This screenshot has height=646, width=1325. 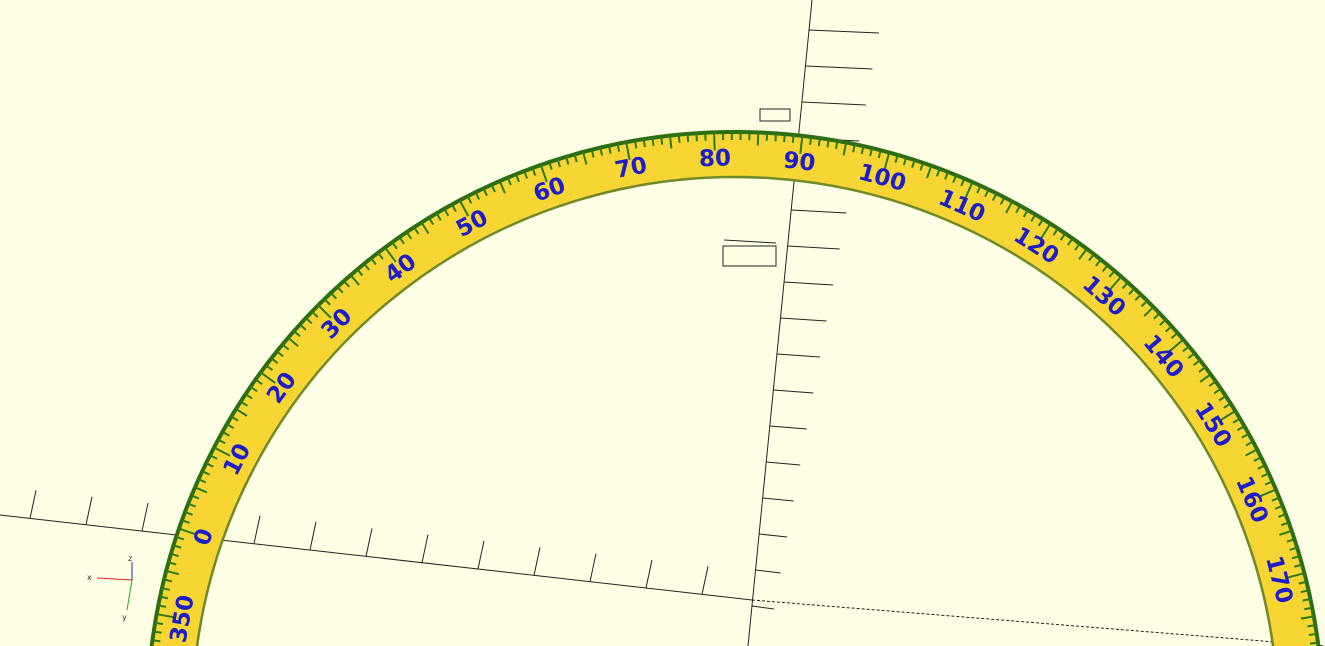 I want to click on x-axis-negative, so click(x=1038, y=622).